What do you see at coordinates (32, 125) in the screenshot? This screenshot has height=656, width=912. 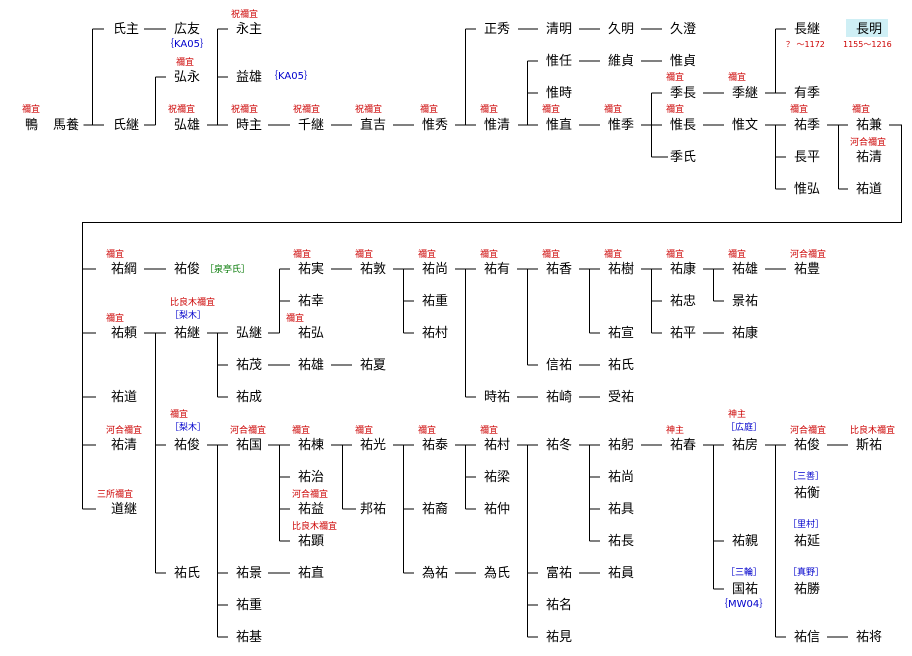 I see `person-node: 鴨` at bounding box center [32, 125].